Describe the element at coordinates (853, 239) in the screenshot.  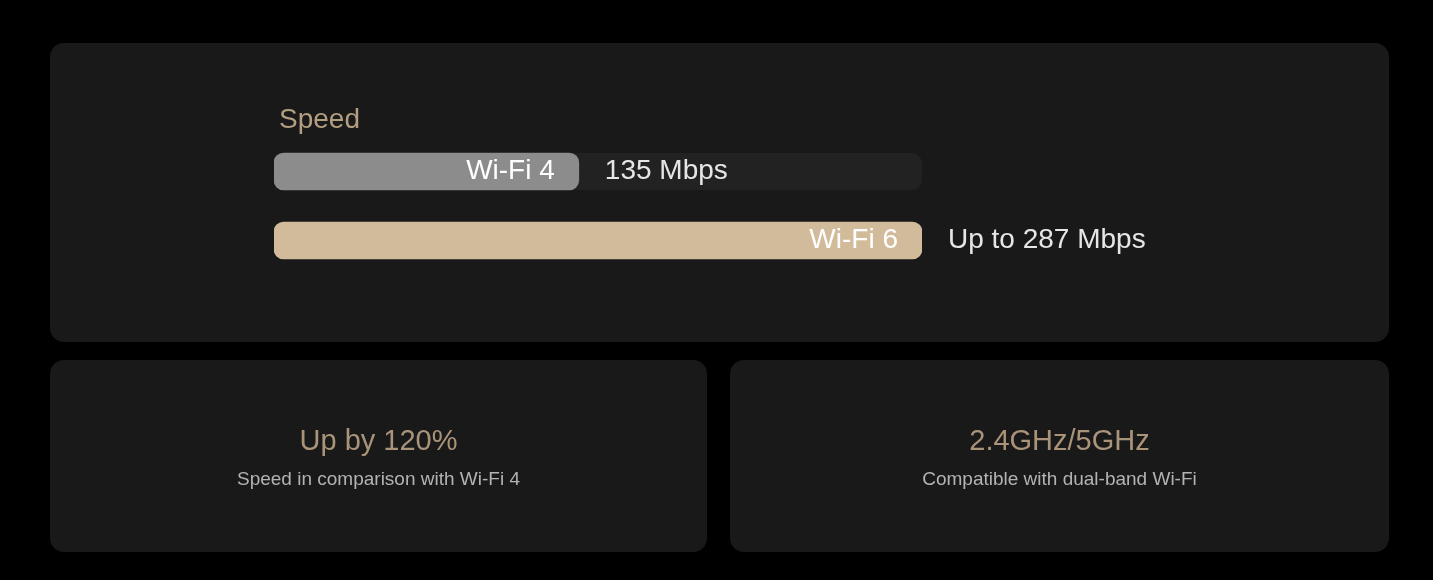
I see `y-tick-label: Wi-Fi 6` at that location.